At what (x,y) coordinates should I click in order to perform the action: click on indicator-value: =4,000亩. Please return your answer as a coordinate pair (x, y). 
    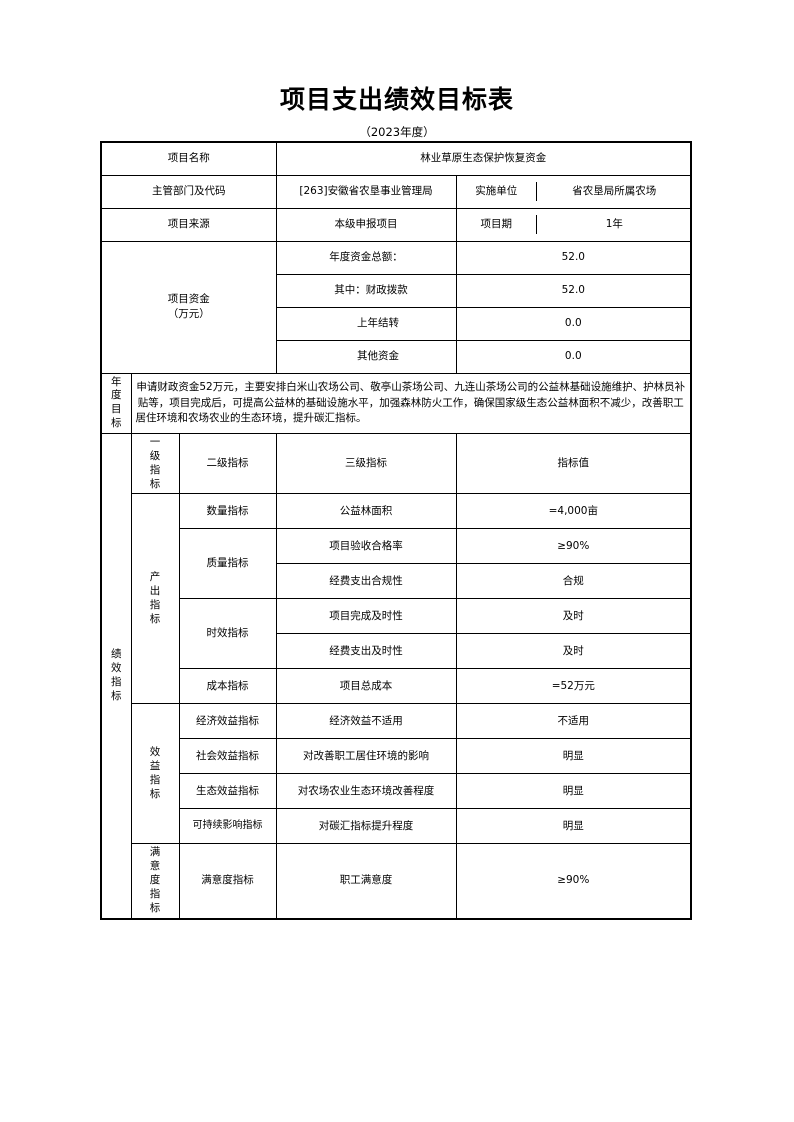
    Looking at the image, I should click on (573, 511).